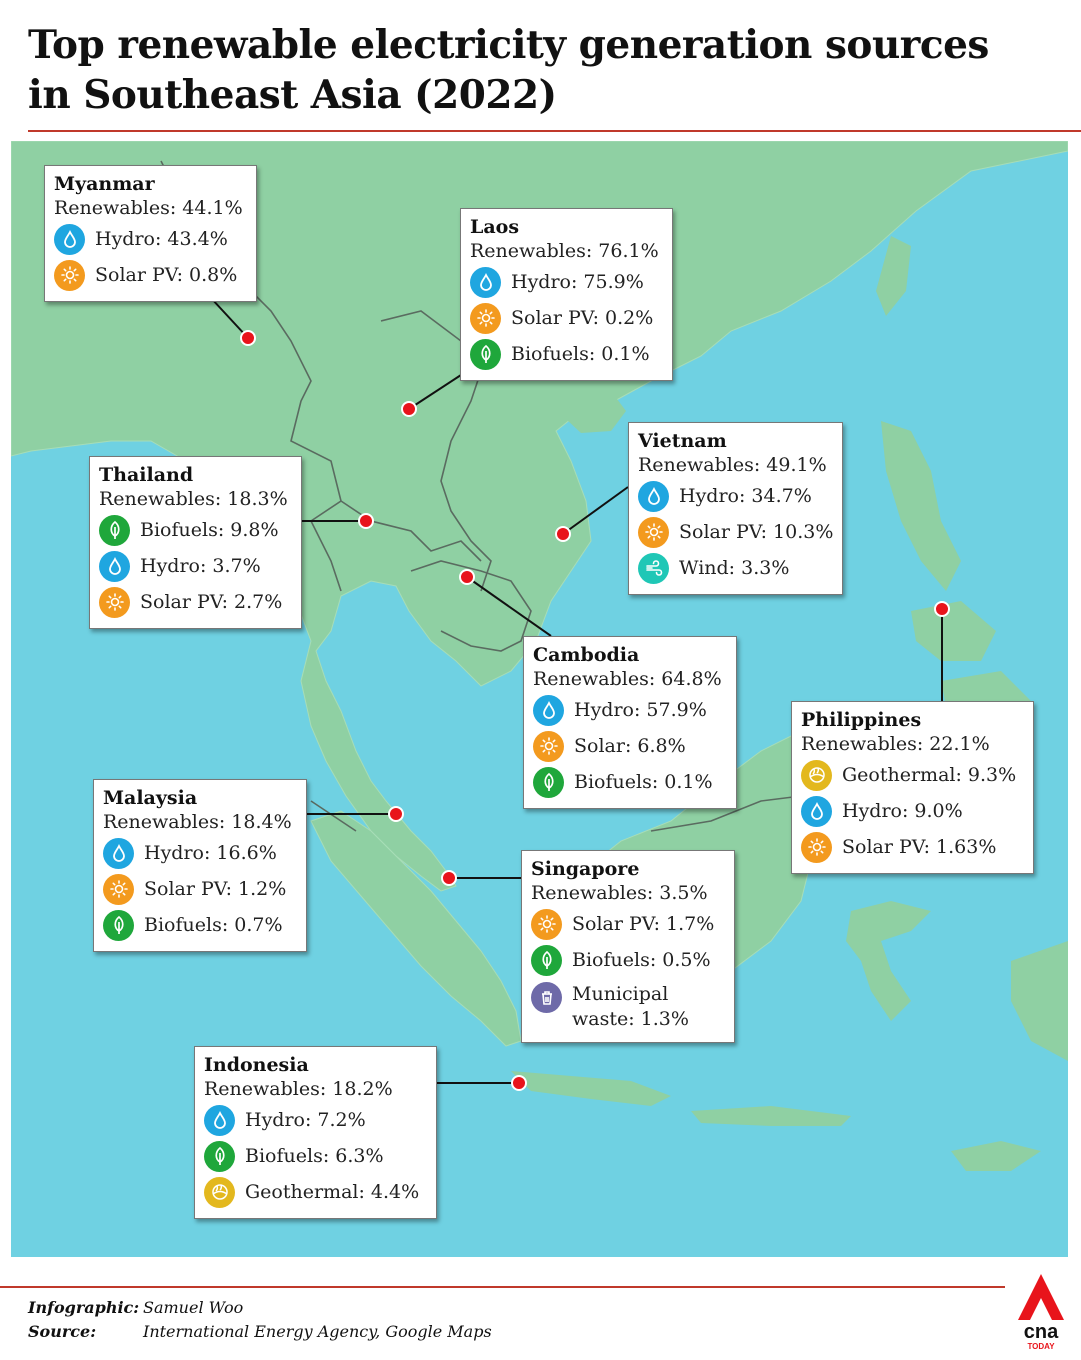 The image size is (1081, 1360). What do you see at coordinates (641, 960) in the screenshot?
I see `source-label: Biofuels: 0.5%` at bounding box center [641, 960].